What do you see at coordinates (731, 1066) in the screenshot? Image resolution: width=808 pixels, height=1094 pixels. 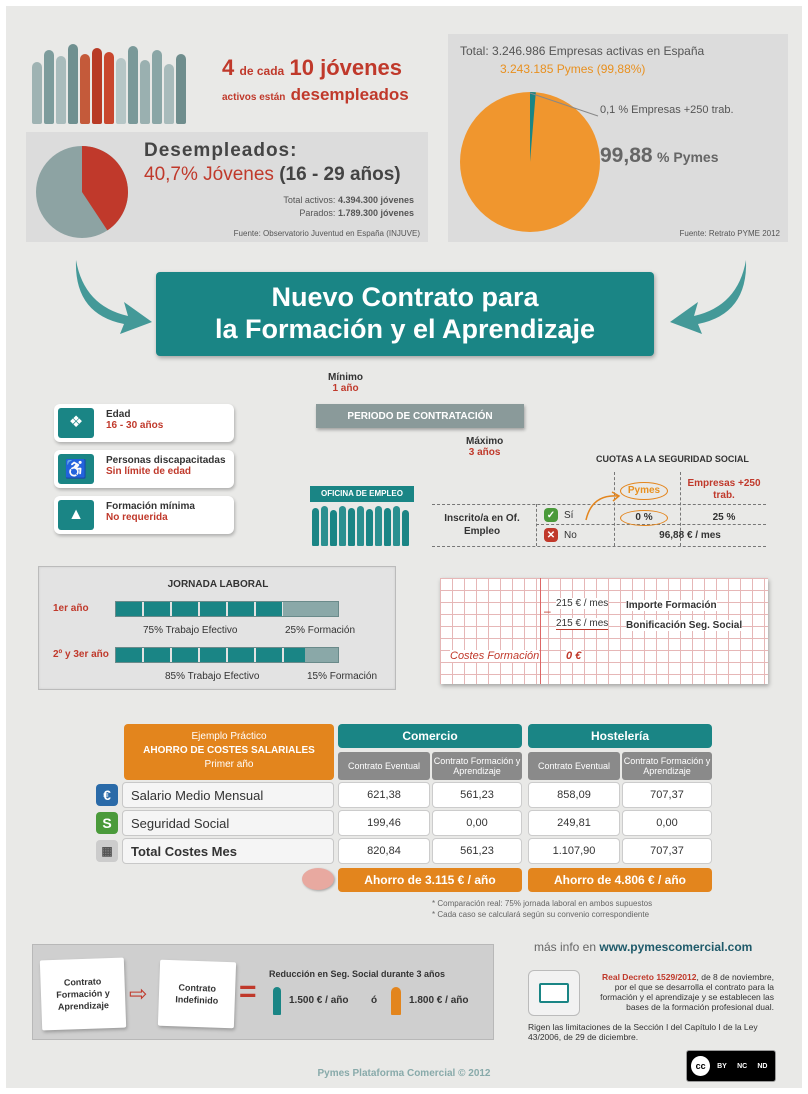 I see `cc-license-badge: cc BY NC ND` at bounding box center [731, 1066].